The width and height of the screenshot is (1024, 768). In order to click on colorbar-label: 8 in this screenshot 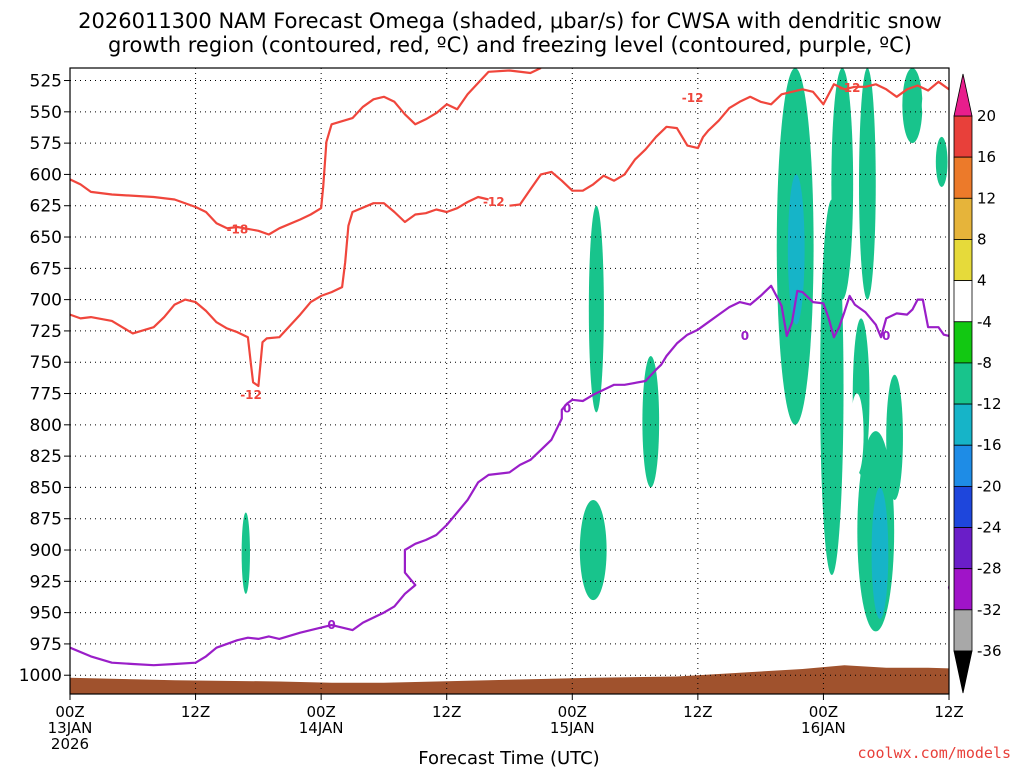, I will do `click(982, 239)`.